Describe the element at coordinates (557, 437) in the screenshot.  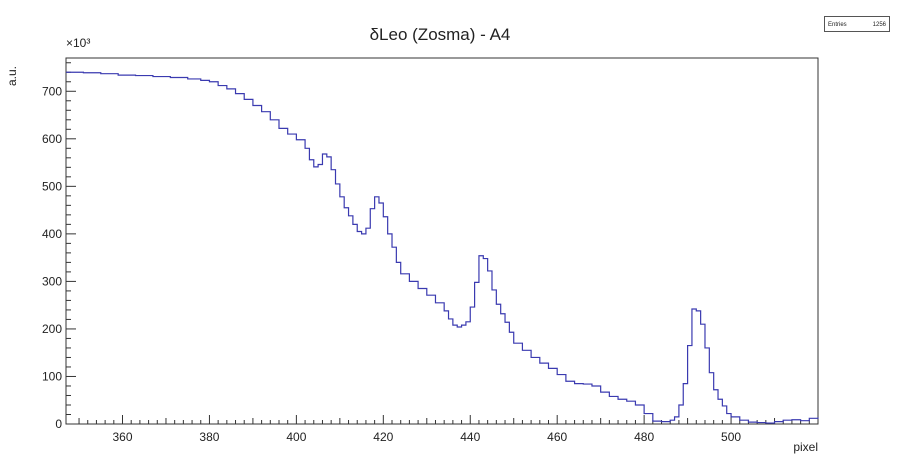
I see `x-tick-label: 460` at that location.